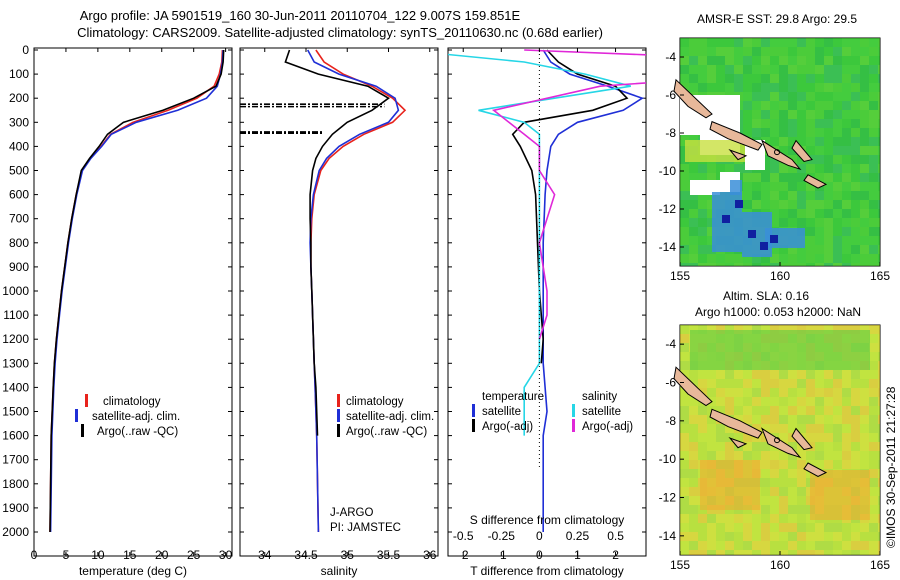 The width and height of the screenshot is (900, 580). What do you see at coordinates (578, 536) in the screenshot?
I see `s-tick-label: 0.25` at bounding box center [578, 536].